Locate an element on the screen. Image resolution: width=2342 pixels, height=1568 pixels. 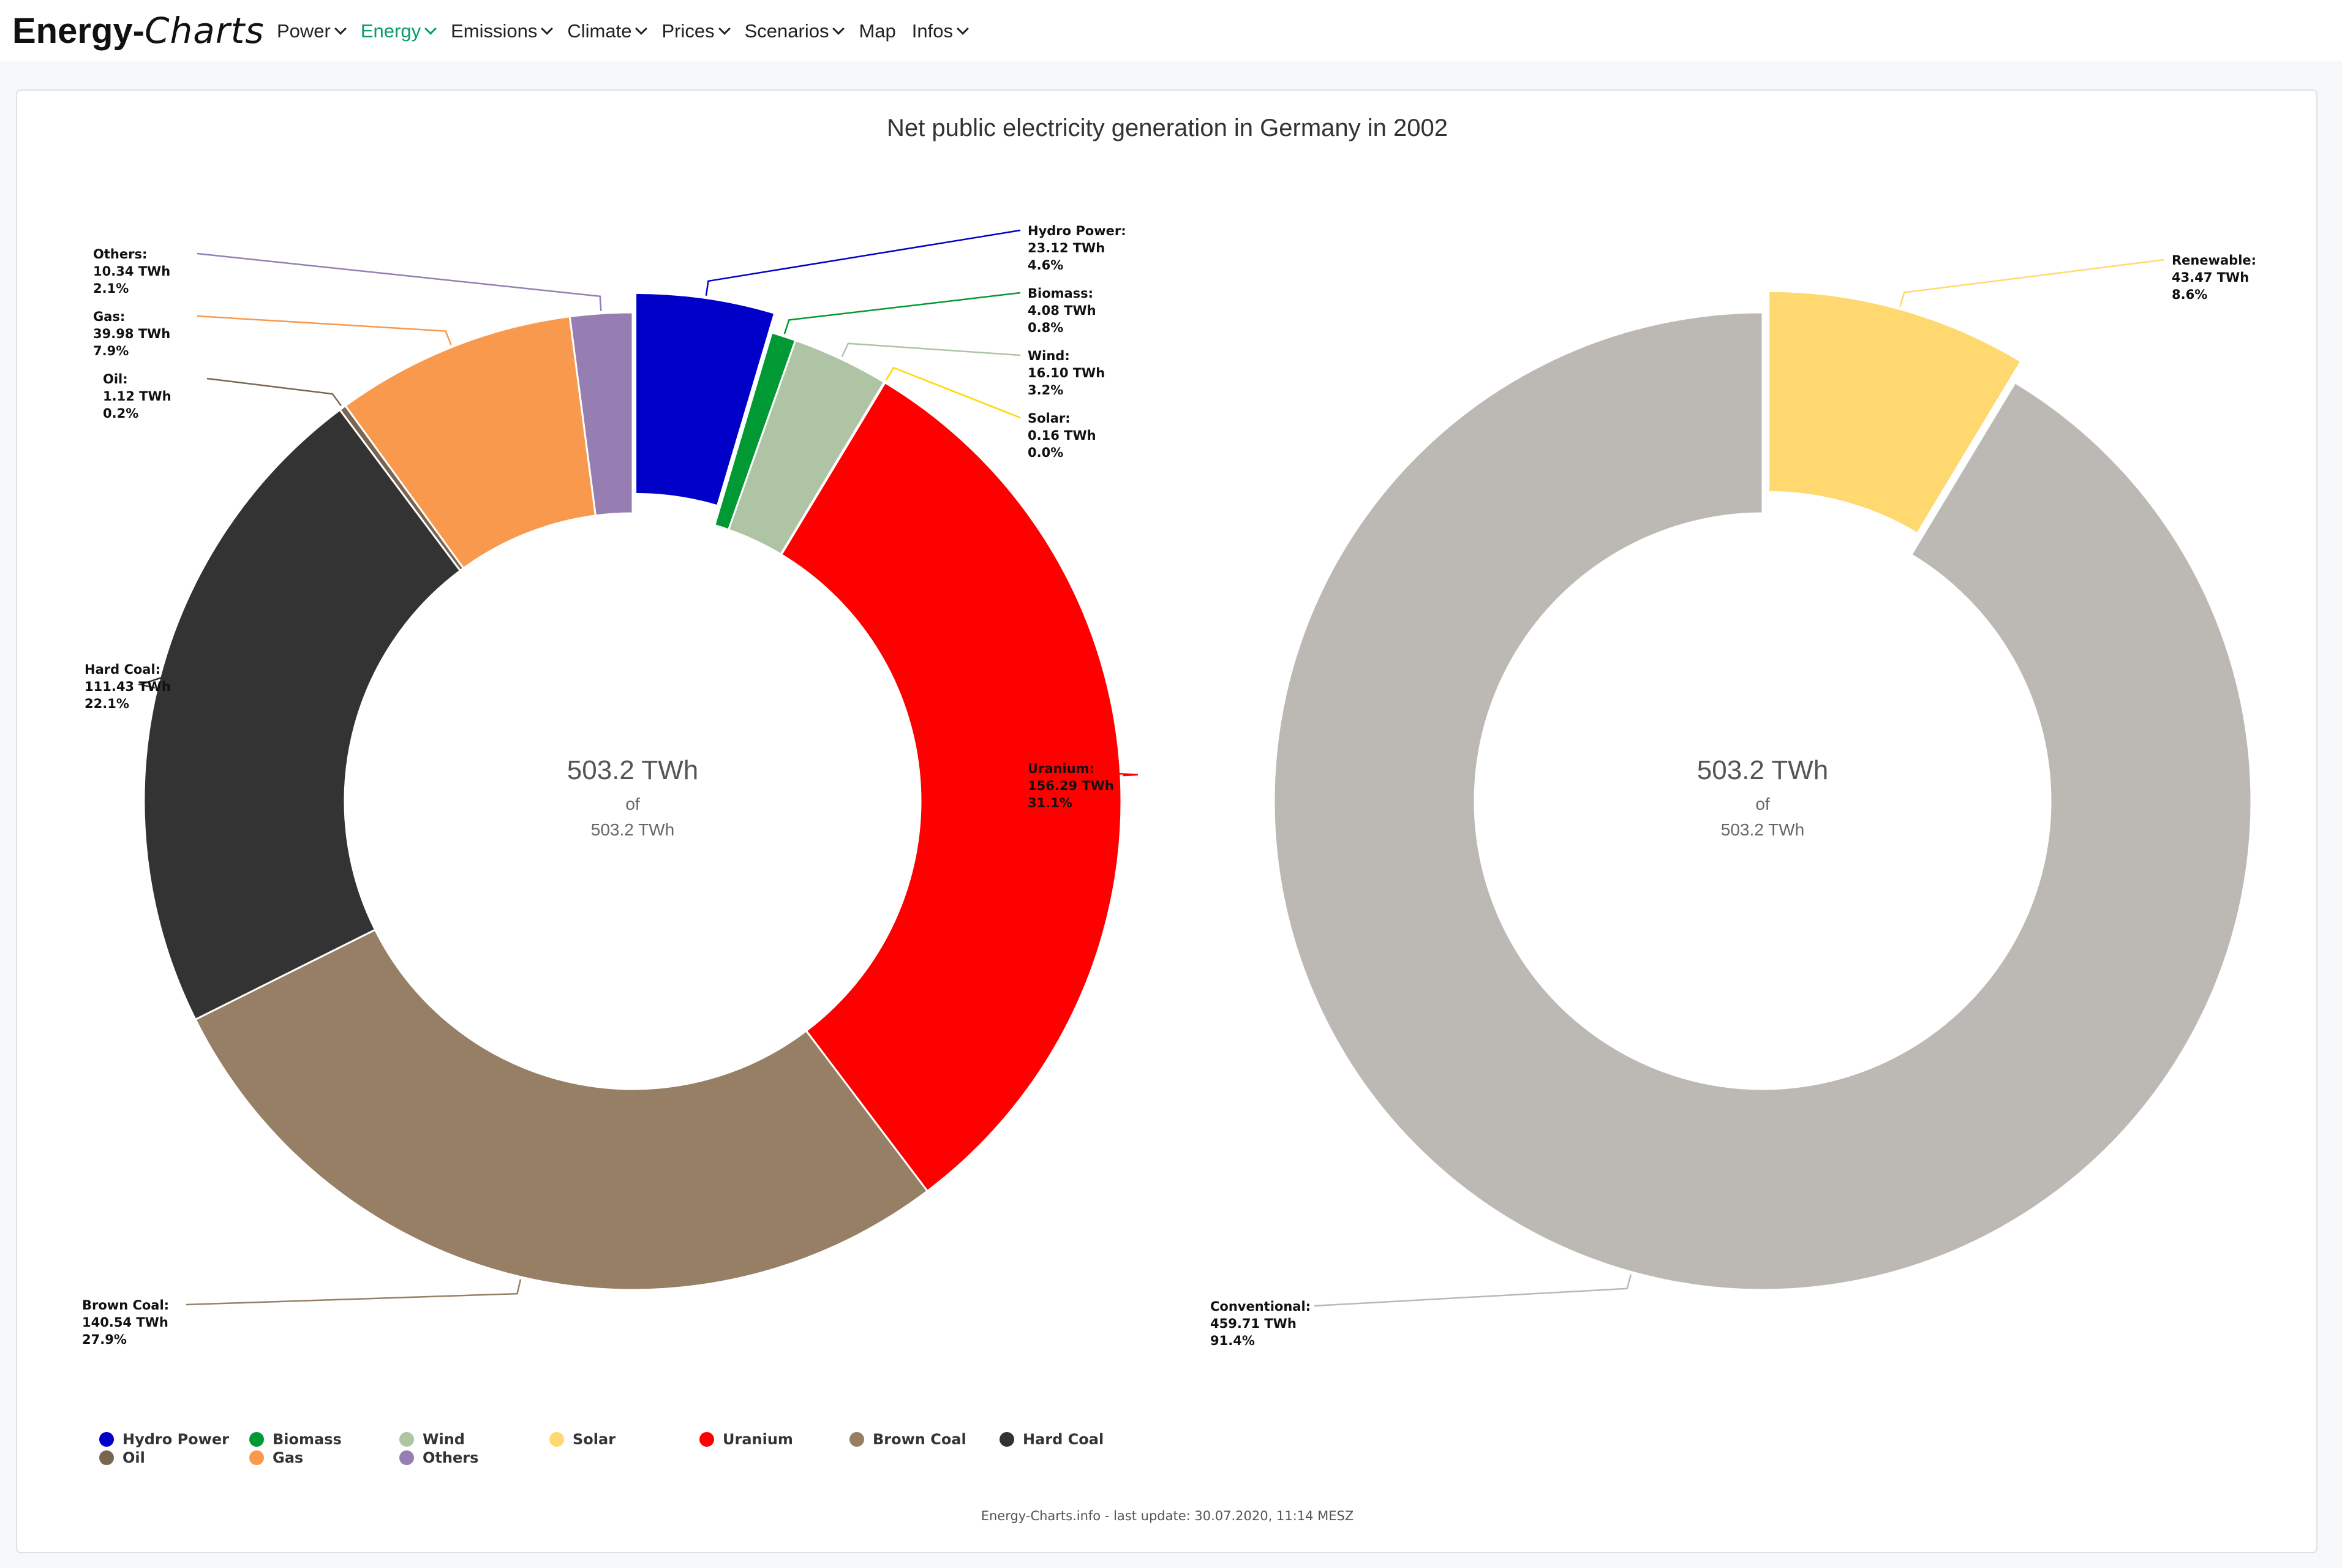
slice-hydro-power is located at coordinates (705, 400).